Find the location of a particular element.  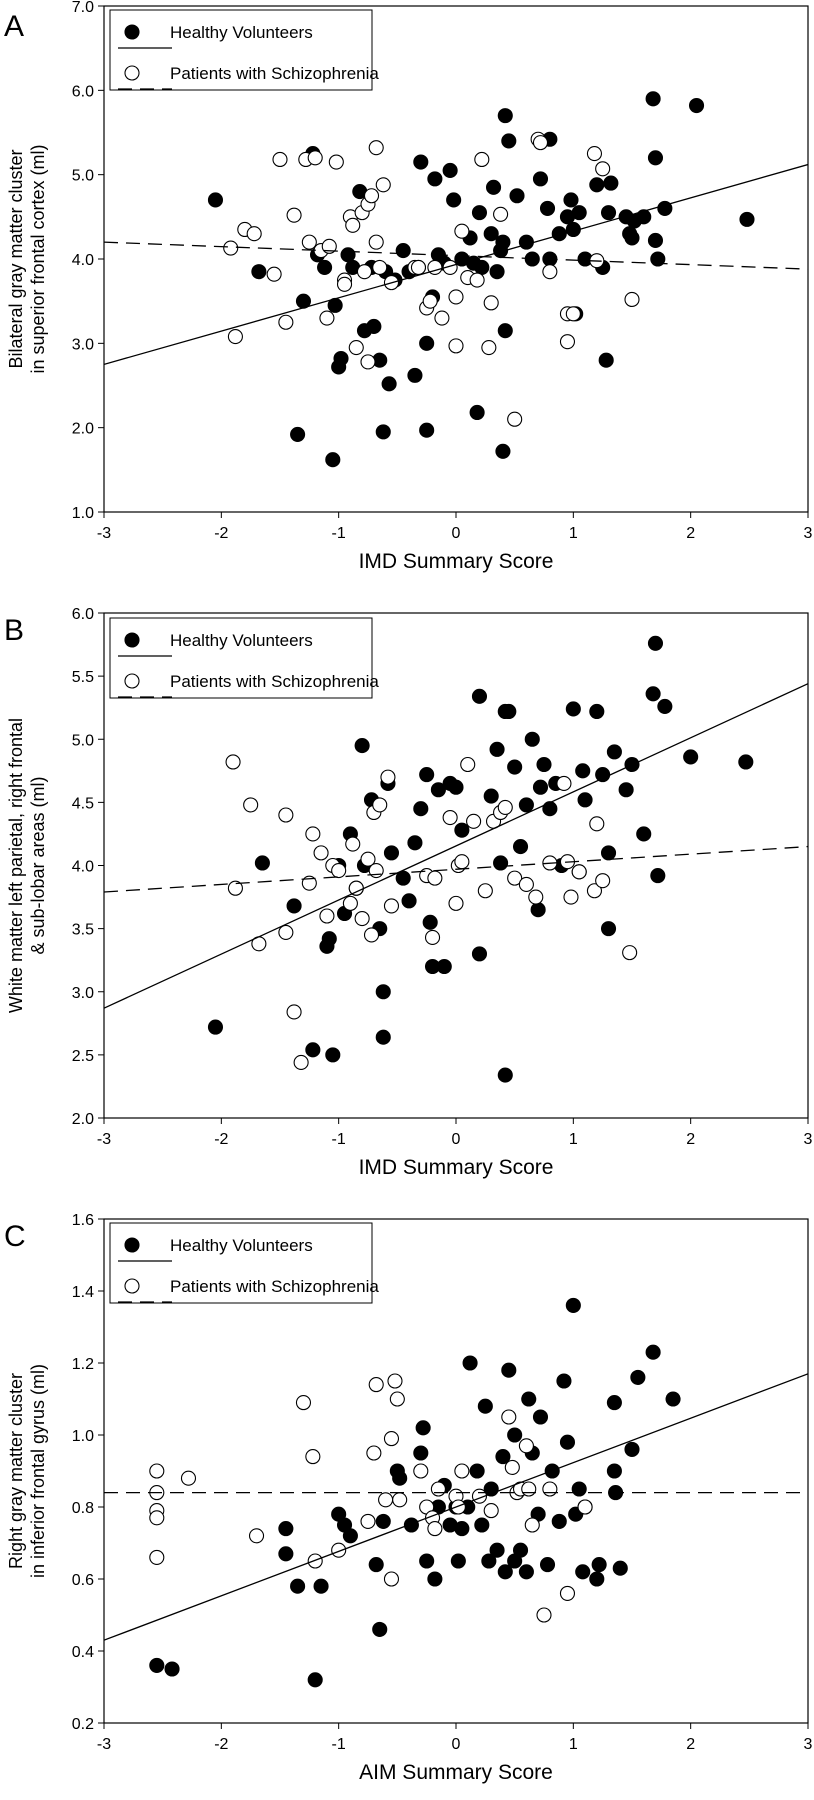

fit-line-healthy is located at coordinates (456, 1507).